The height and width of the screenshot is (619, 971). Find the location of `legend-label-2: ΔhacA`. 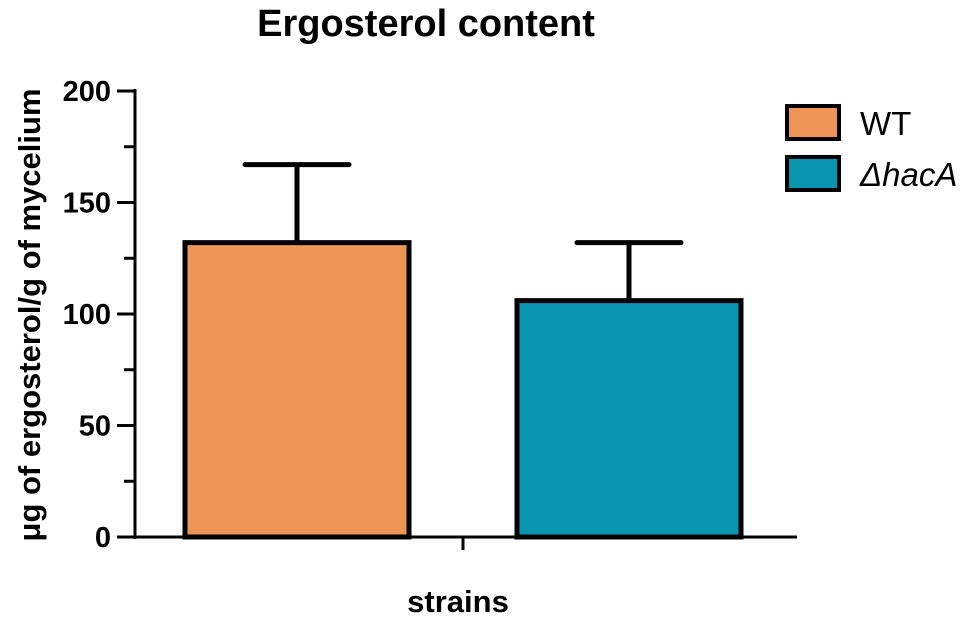

legend-label-2: ΔhacA is located at coordinates (908, 174).